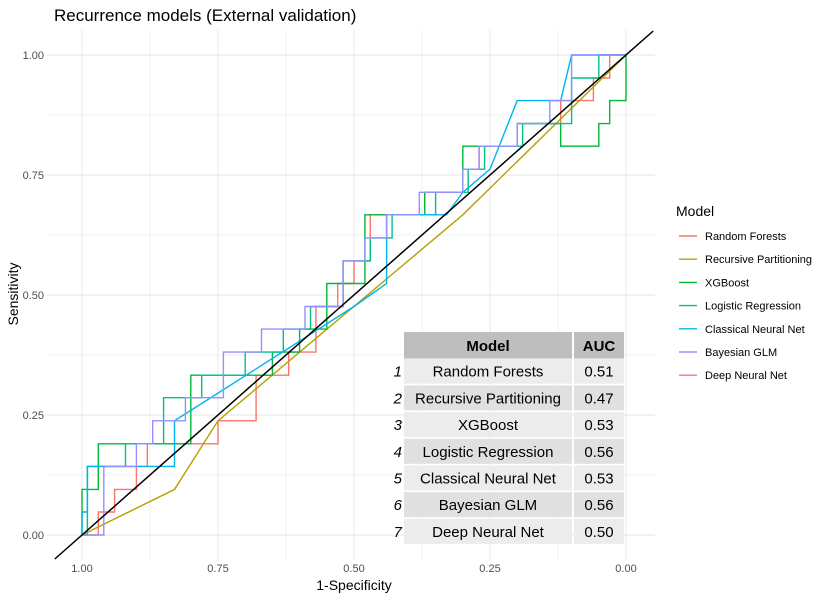  What do you see at coordinates (398, 372) in the screenshot?
I see `row-index: 1` at bounding box center [398, 372].